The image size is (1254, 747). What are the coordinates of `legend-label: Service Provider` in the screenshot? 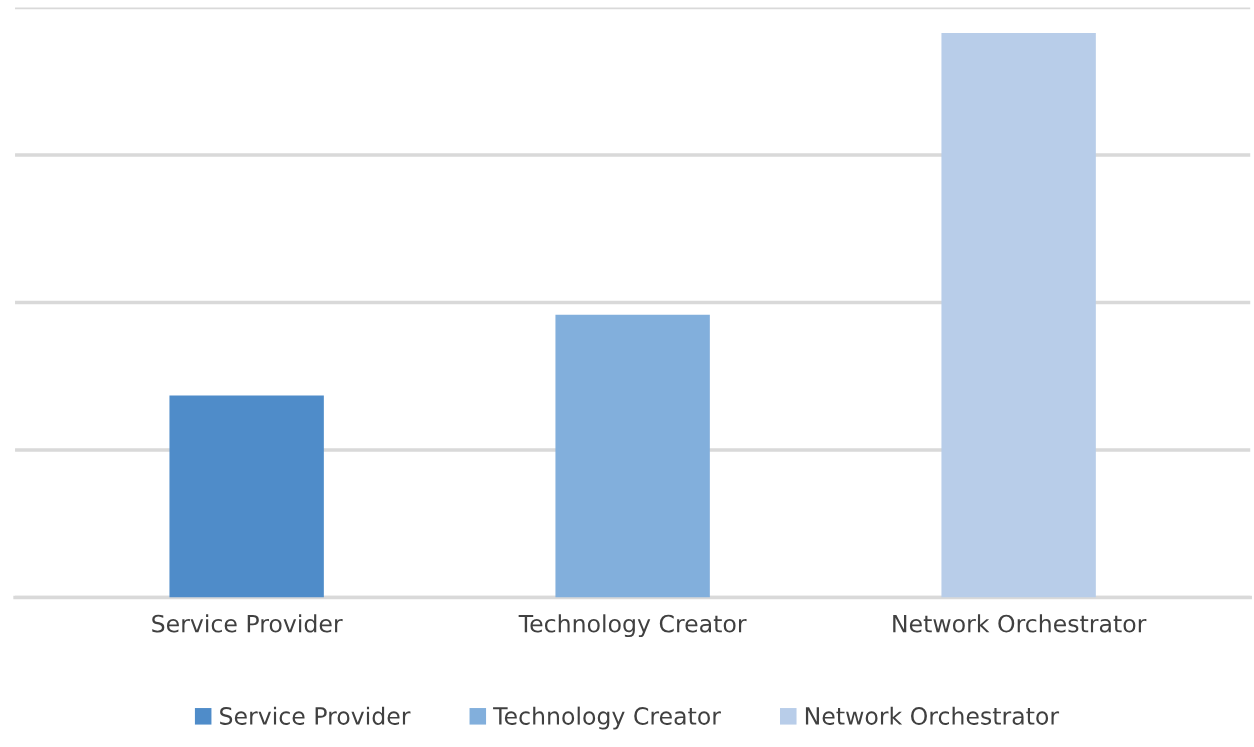 It's located at (315, 715).